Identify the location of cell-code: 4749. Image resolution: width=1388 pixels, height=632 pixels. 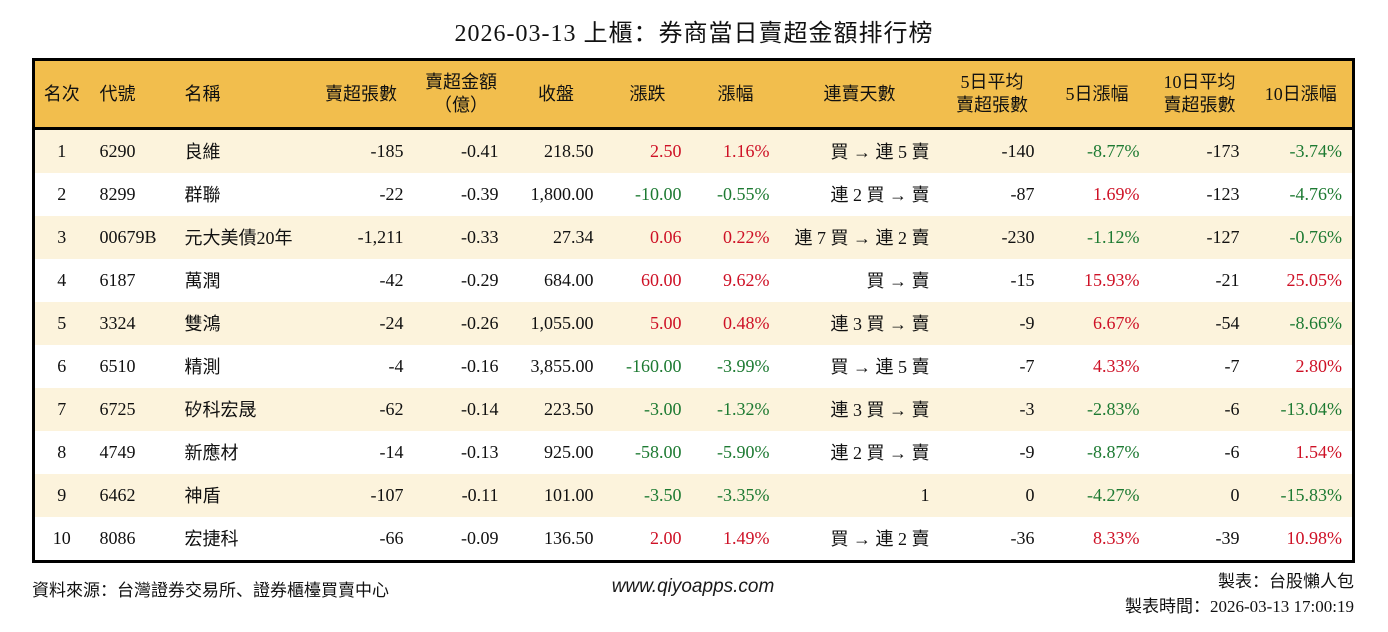
(117, 451).